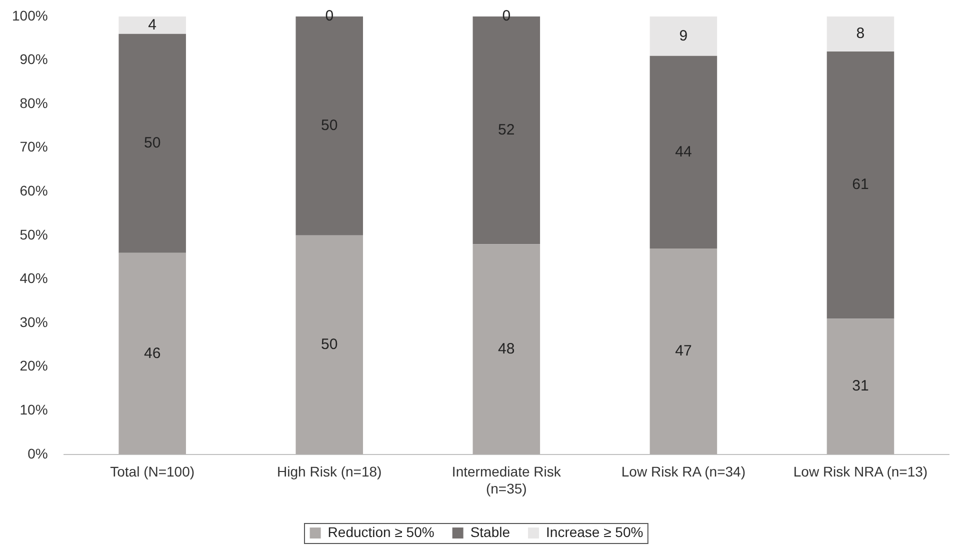  What do you see at coordinates (507, 480) in the screenshot?
I see `x-tick-label: Intermediate Risk (n=35)` at bounding box center [507, 480].